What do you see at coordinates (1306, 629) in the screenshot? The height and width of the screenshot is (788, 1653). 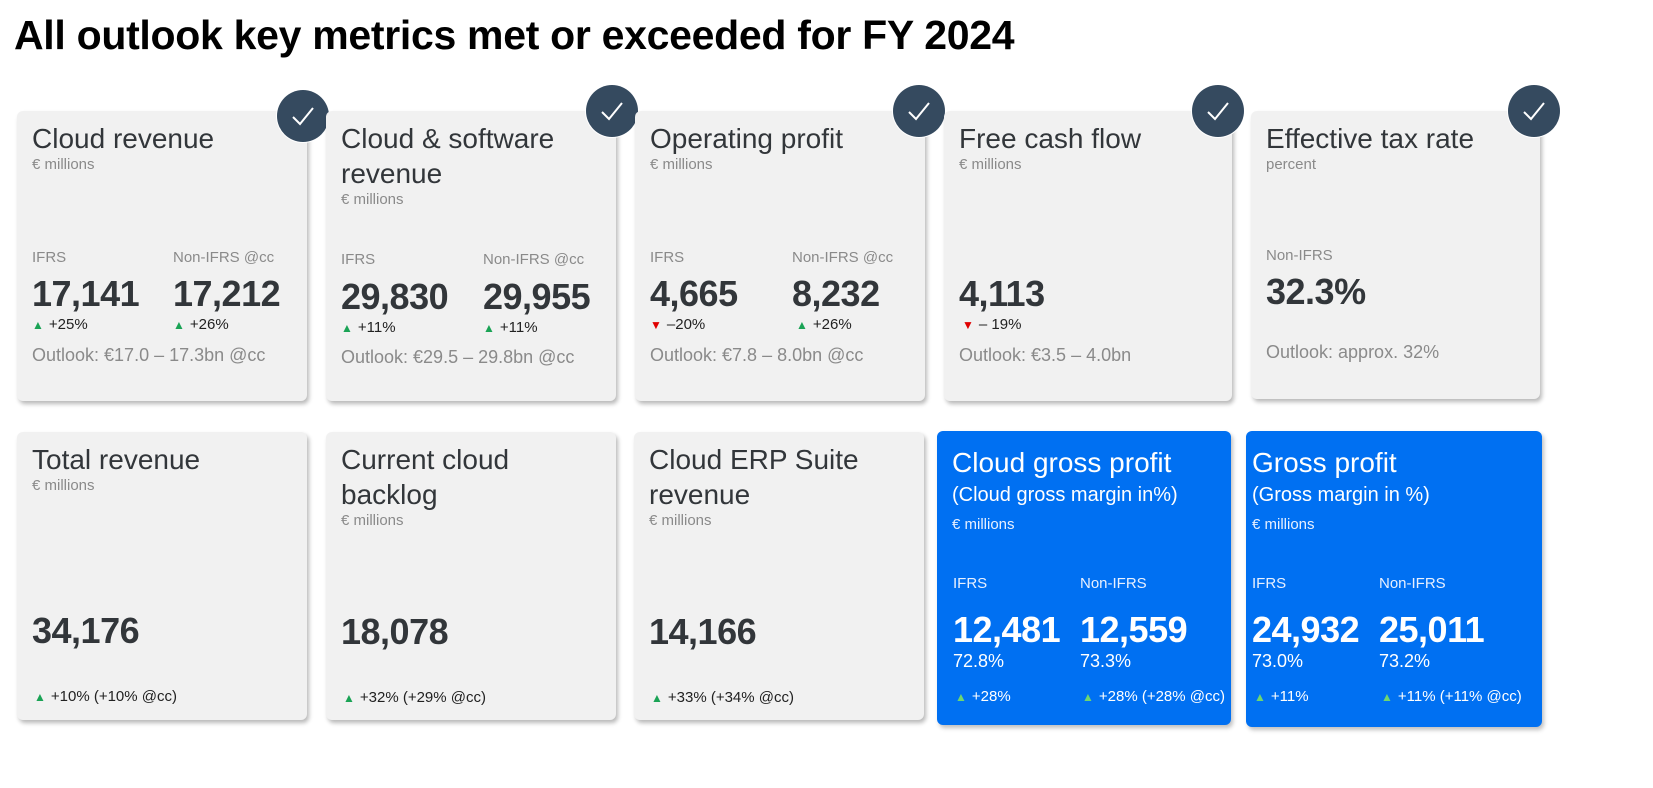 I see `ifrs-value: 24,932` at bounding box center [1306, 629].